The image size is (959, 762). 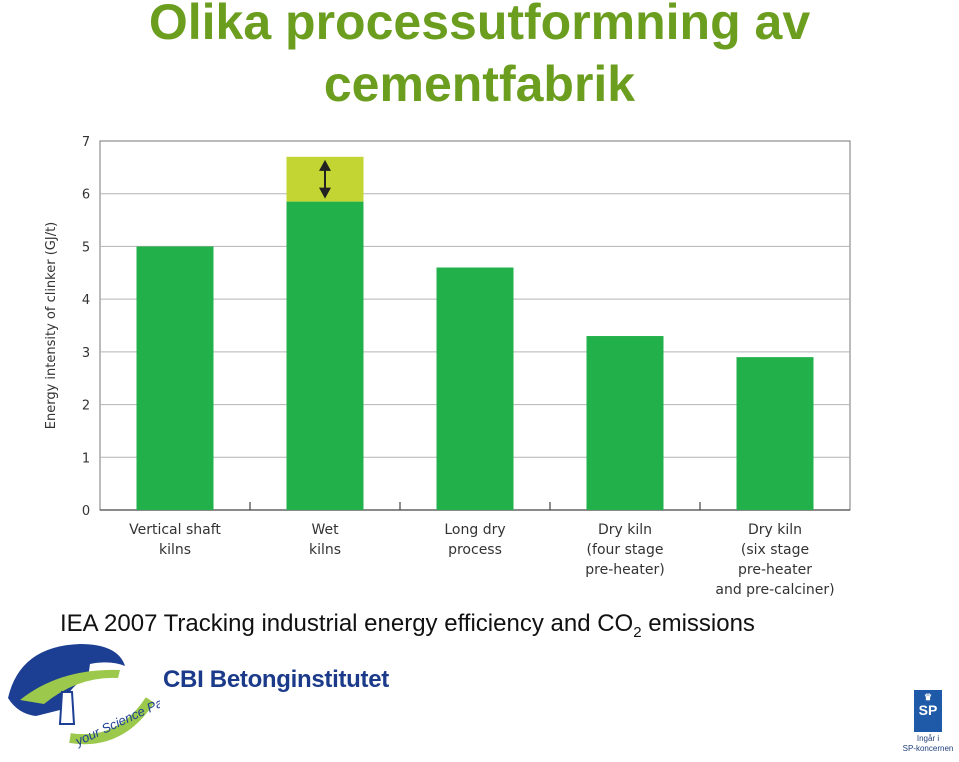 What do you see at coordinates (276, 679) in the screenshot?
I see `cbi-logo-text: CBI Betonginstitutet` at bounding box center [276, 679].